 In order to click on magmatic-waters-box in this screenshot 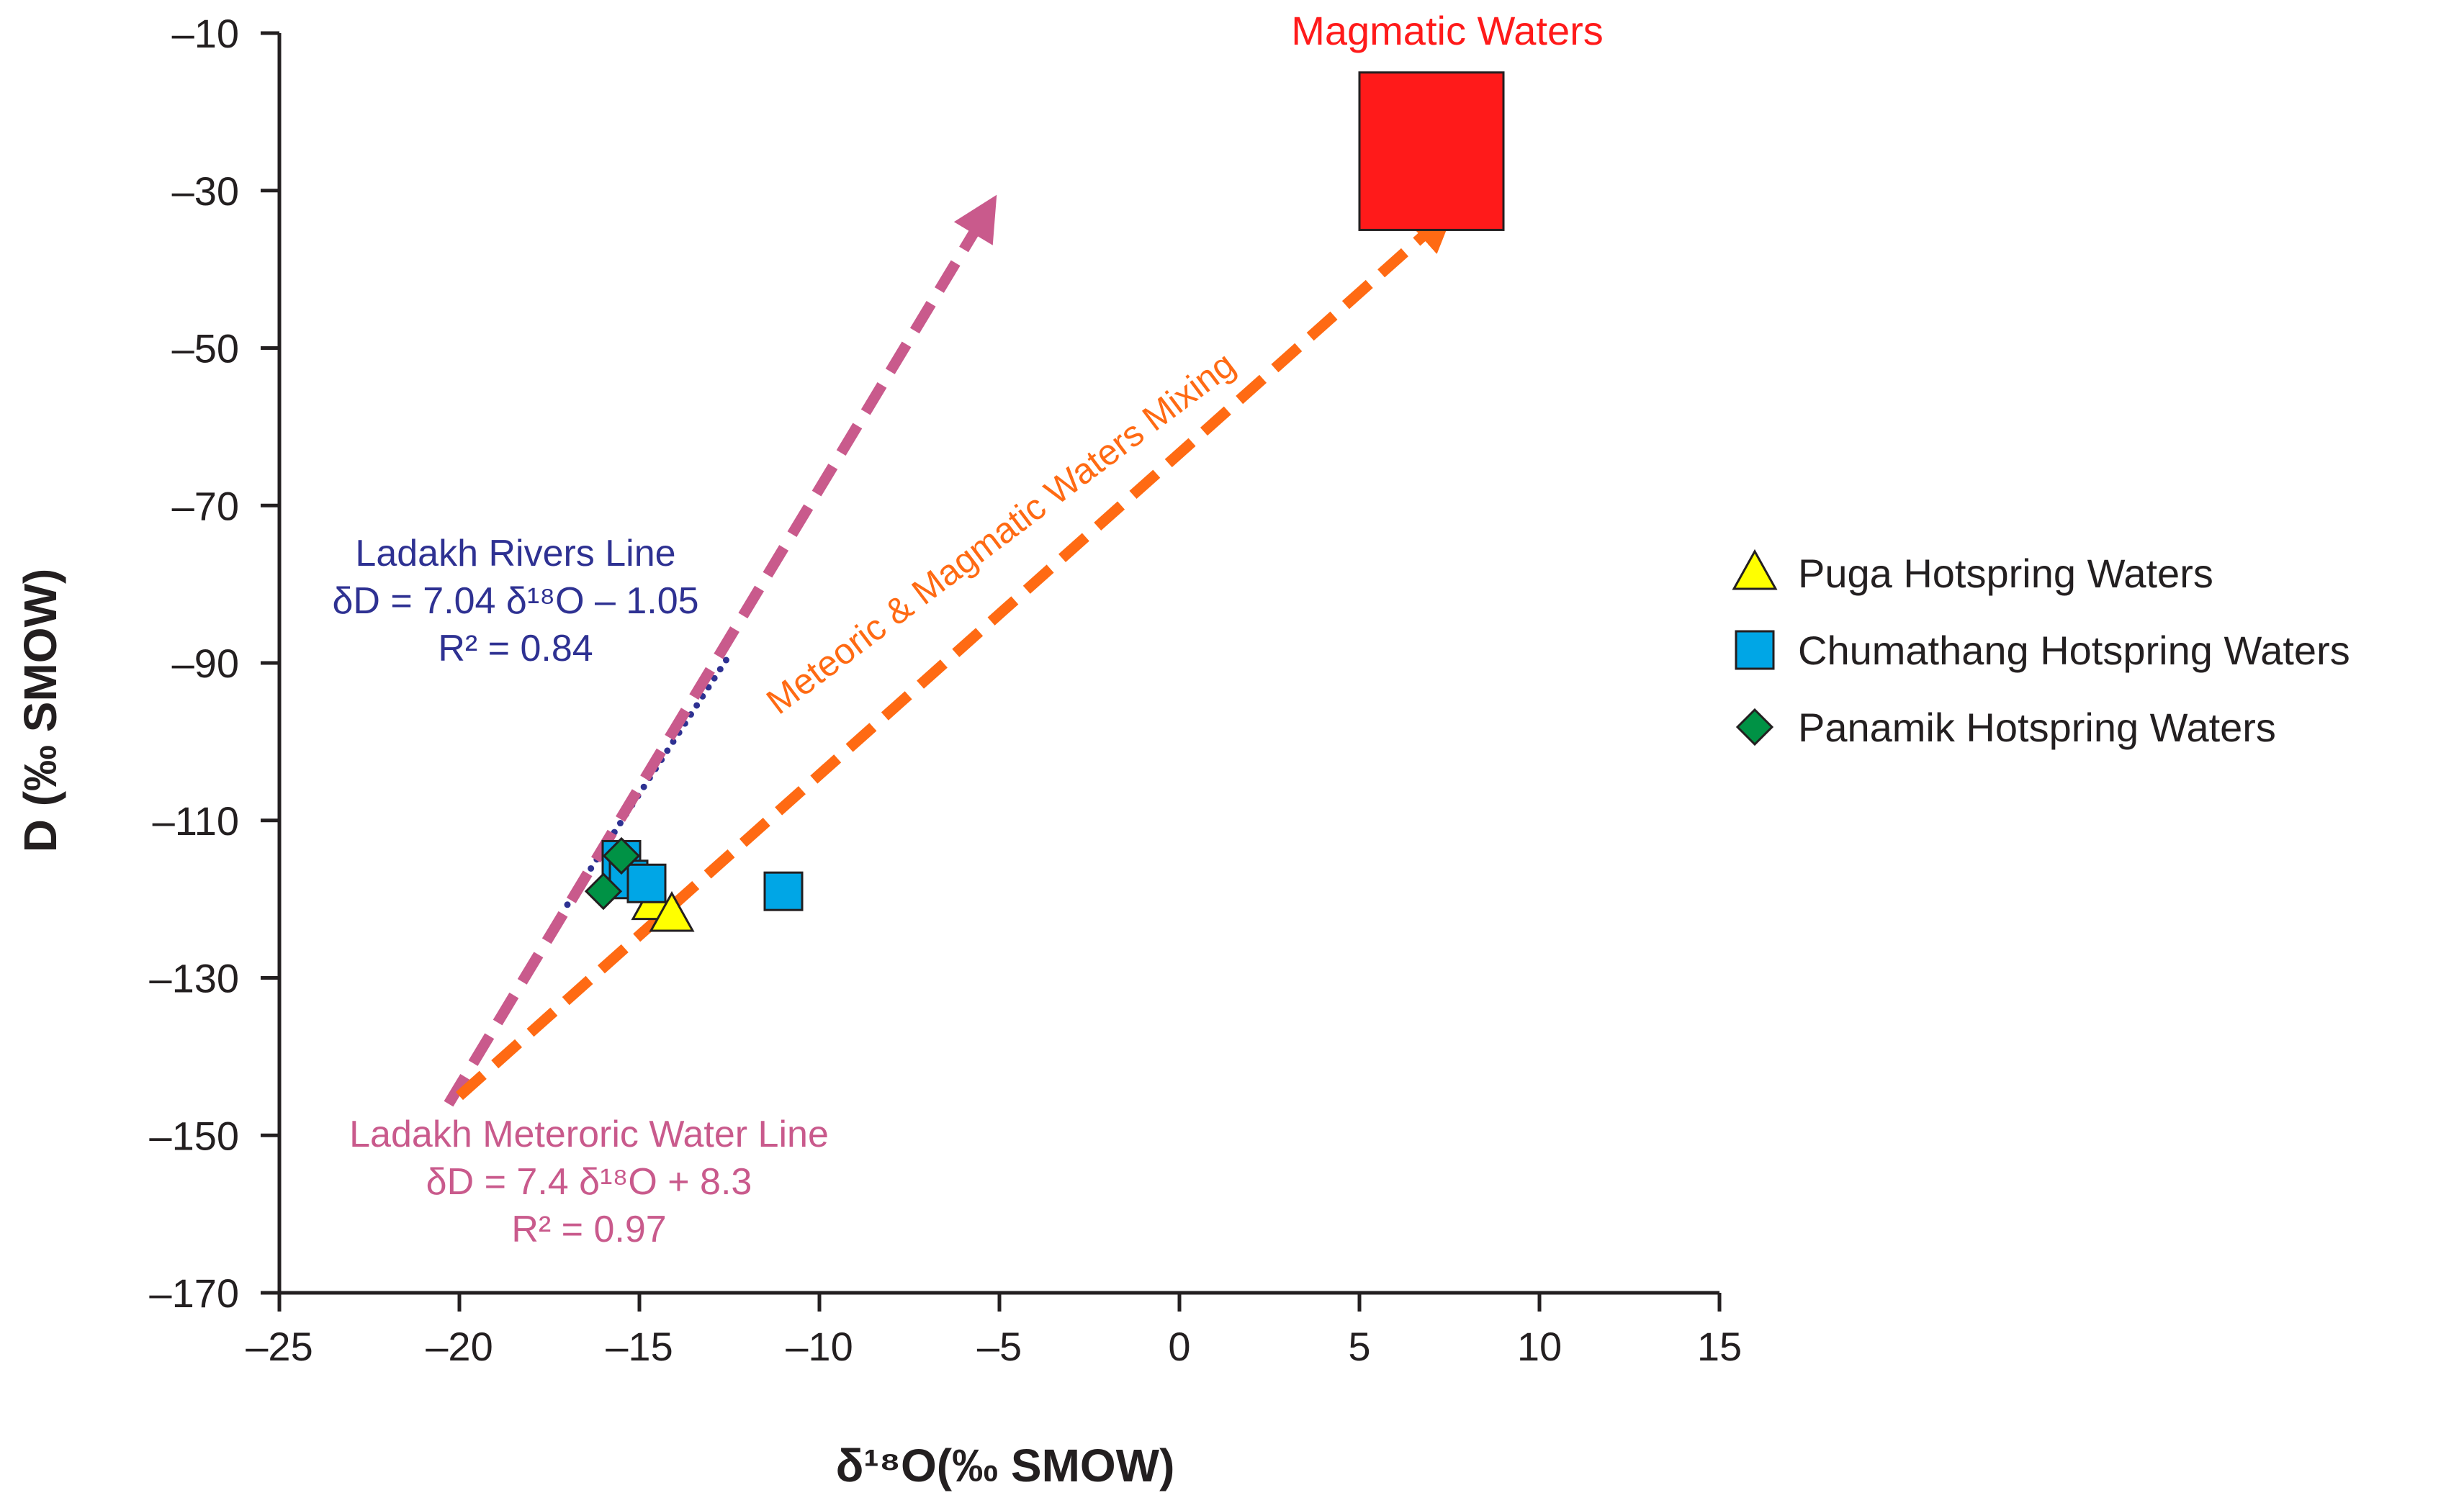, I will do `click(1431, 151)`.